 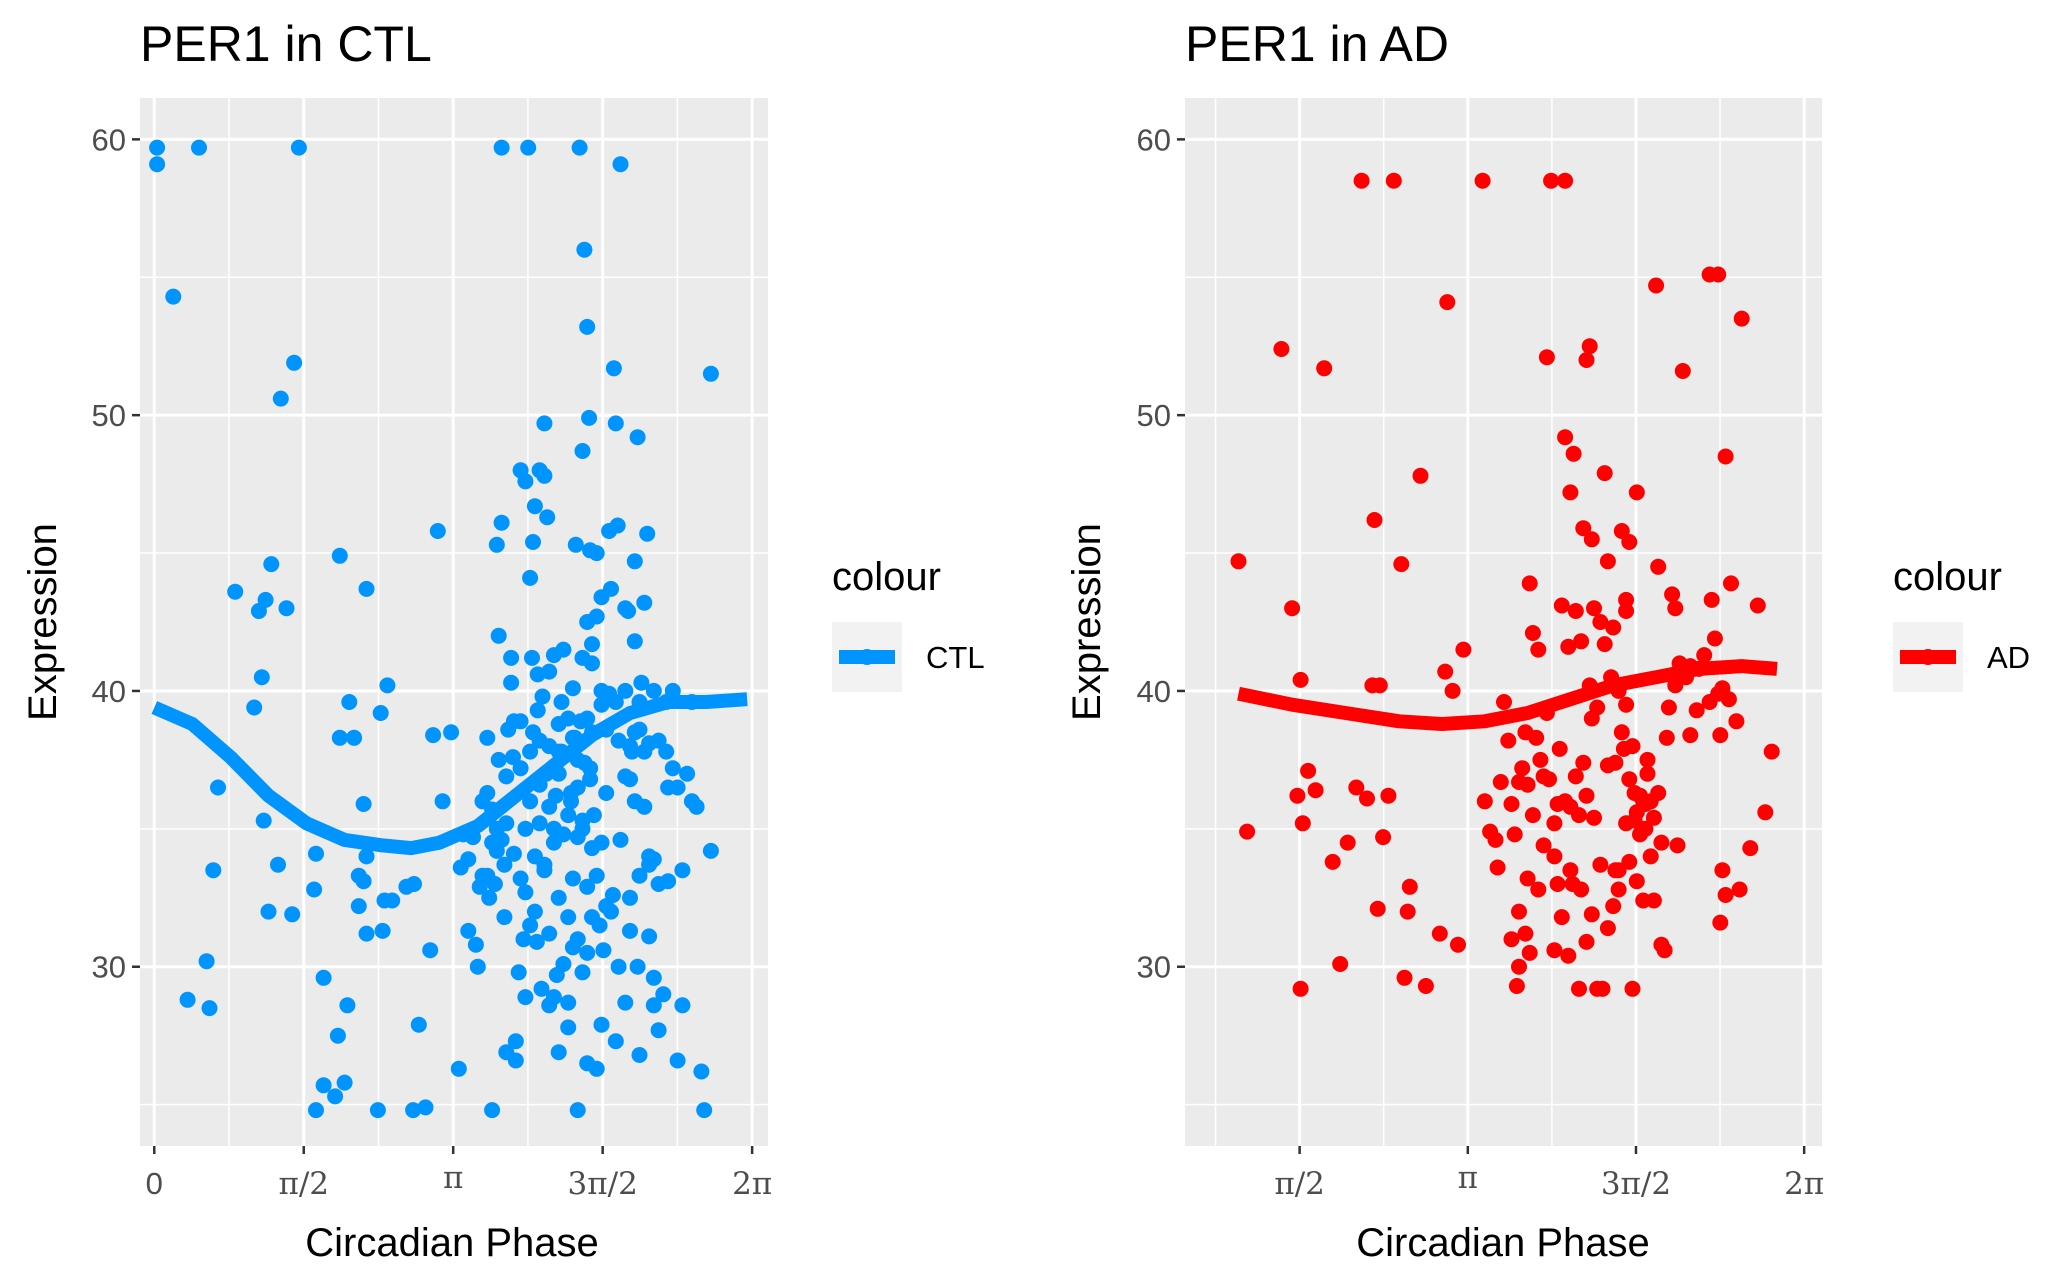 What do you see at coordinates (286, 44) in the screenshot?
I see `chart-title: PER1 in CTL` at bounding box center [286, 44].